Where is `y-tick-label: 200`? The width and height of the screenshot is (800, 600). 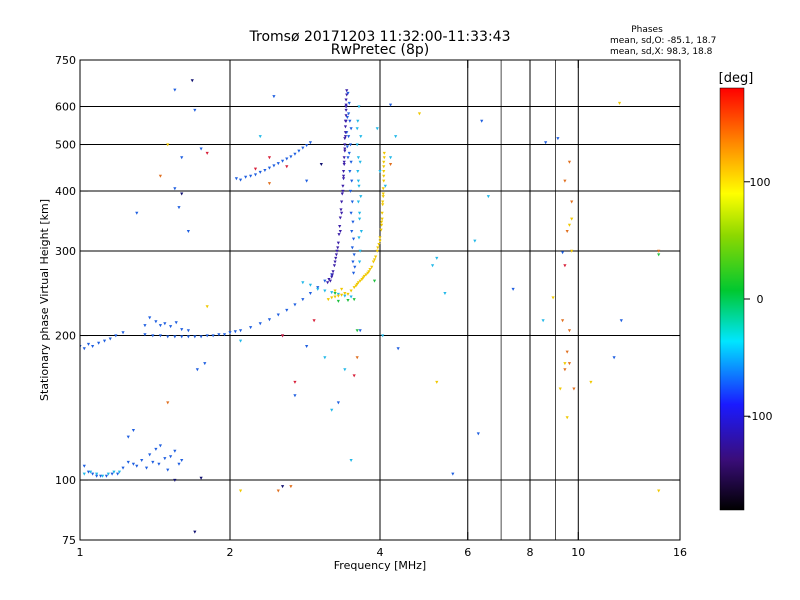 y-tick-label: 200 is located at coordinates (65, 336).